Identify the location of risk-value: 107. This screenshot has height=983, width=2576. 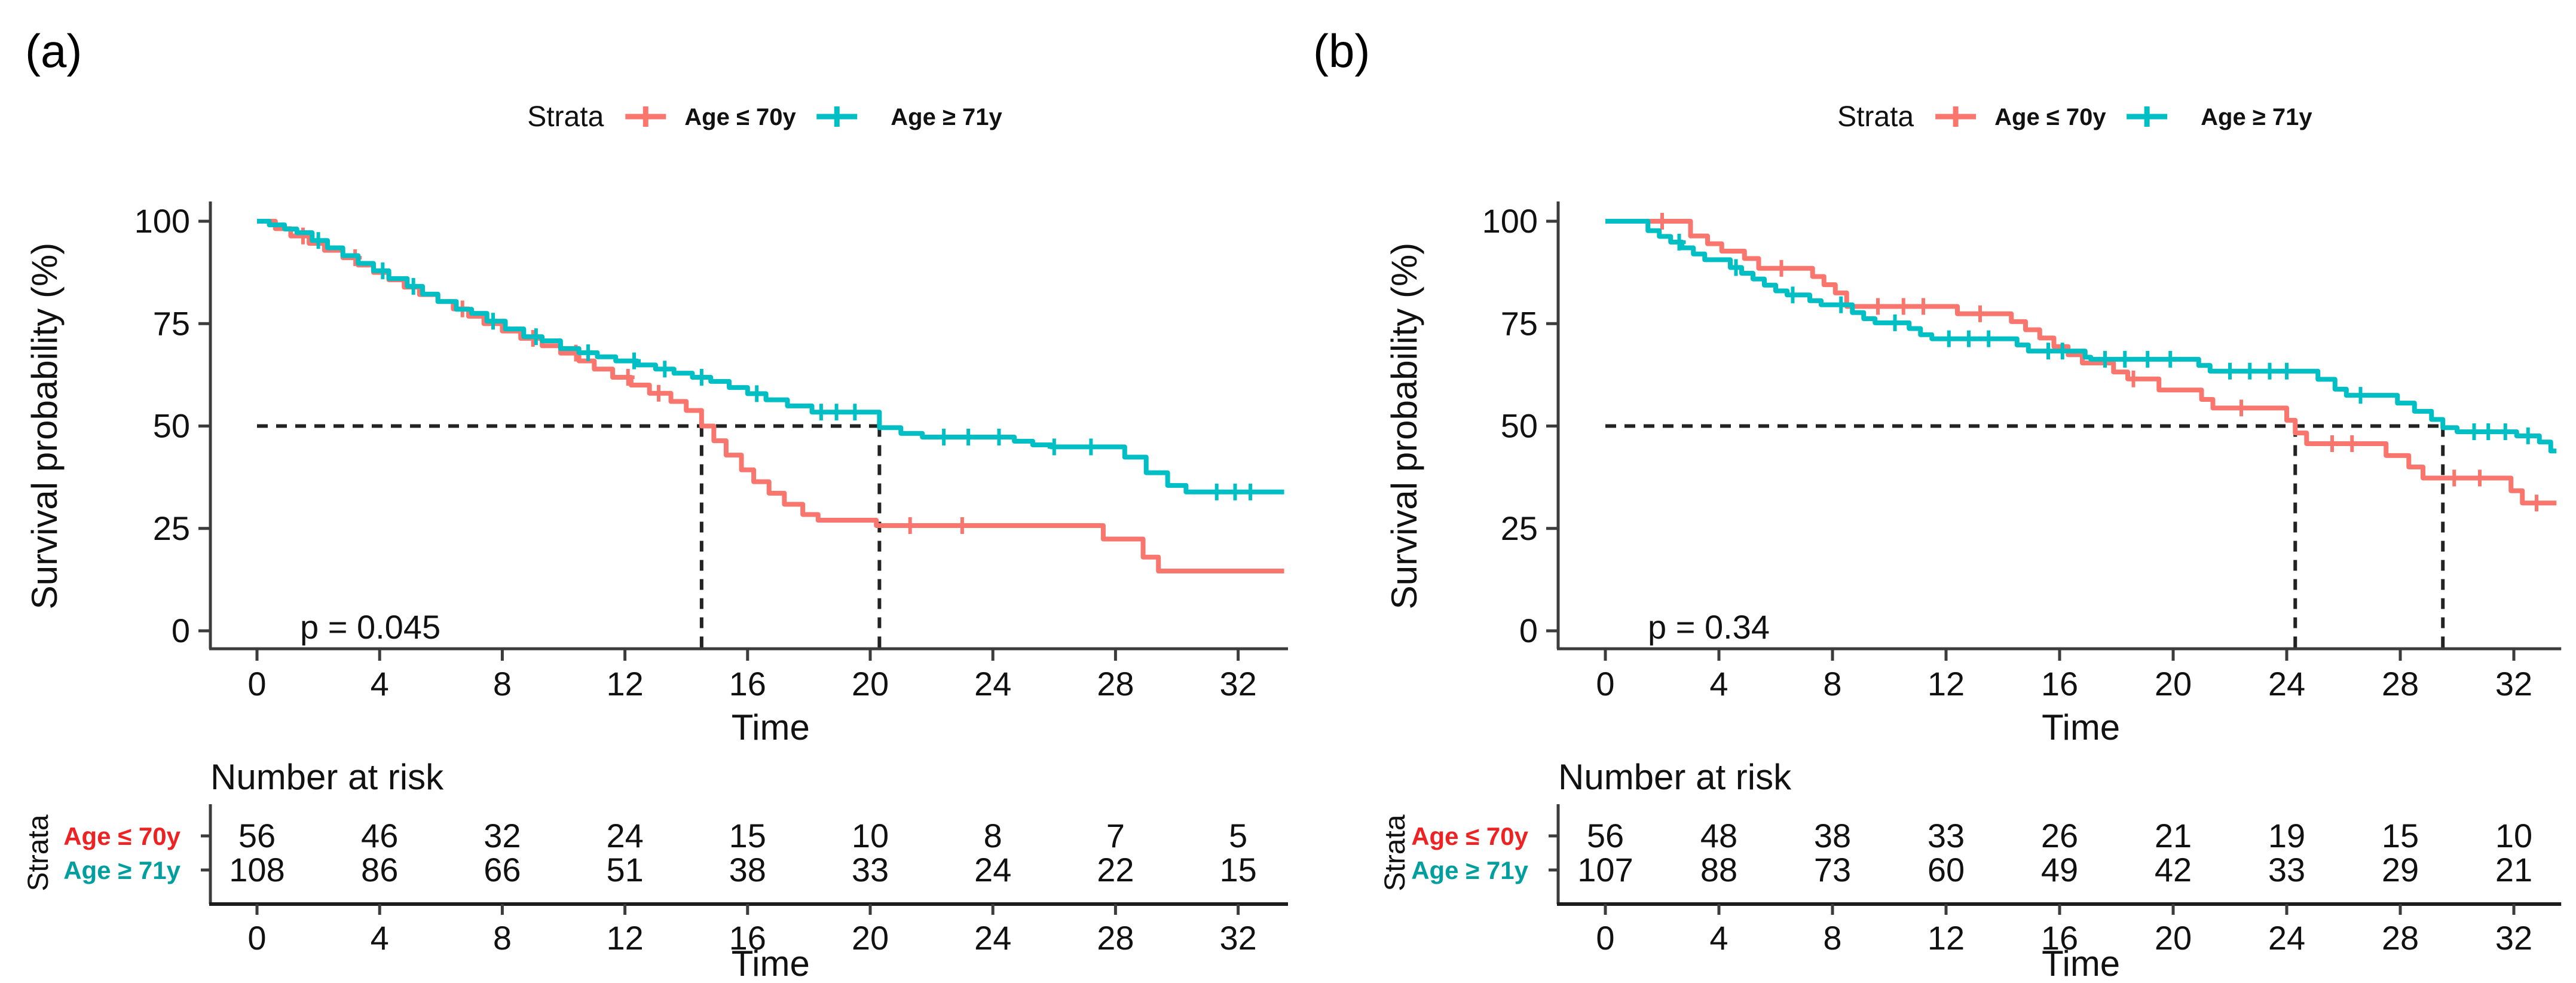
(1605, 870).